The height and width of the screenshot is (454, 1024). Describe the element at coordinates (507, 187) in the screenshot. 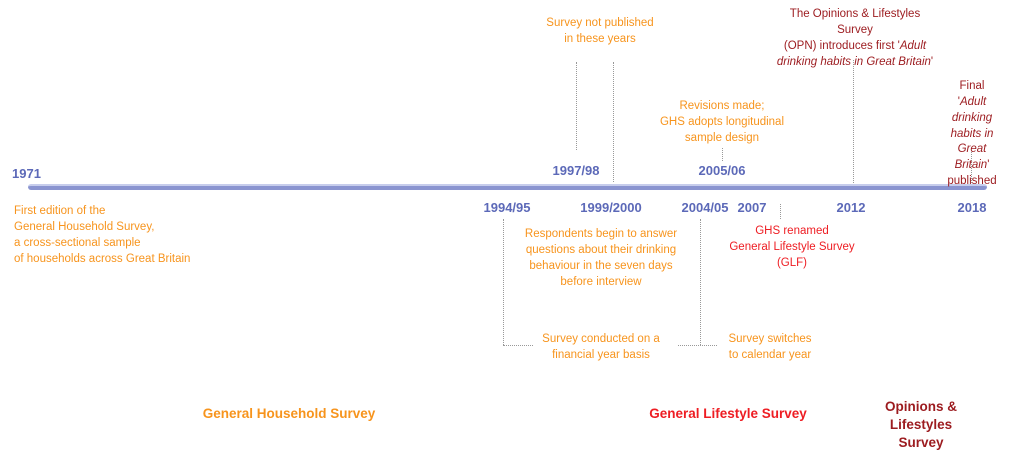

I see `timeline-bar` at that location.